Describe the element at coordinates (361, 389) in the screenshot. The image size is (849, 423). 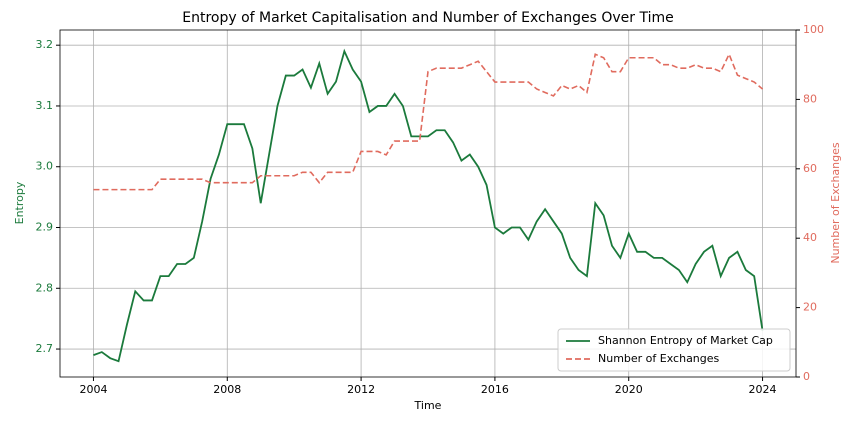
I see `x-tick-label: 2012` at that location.